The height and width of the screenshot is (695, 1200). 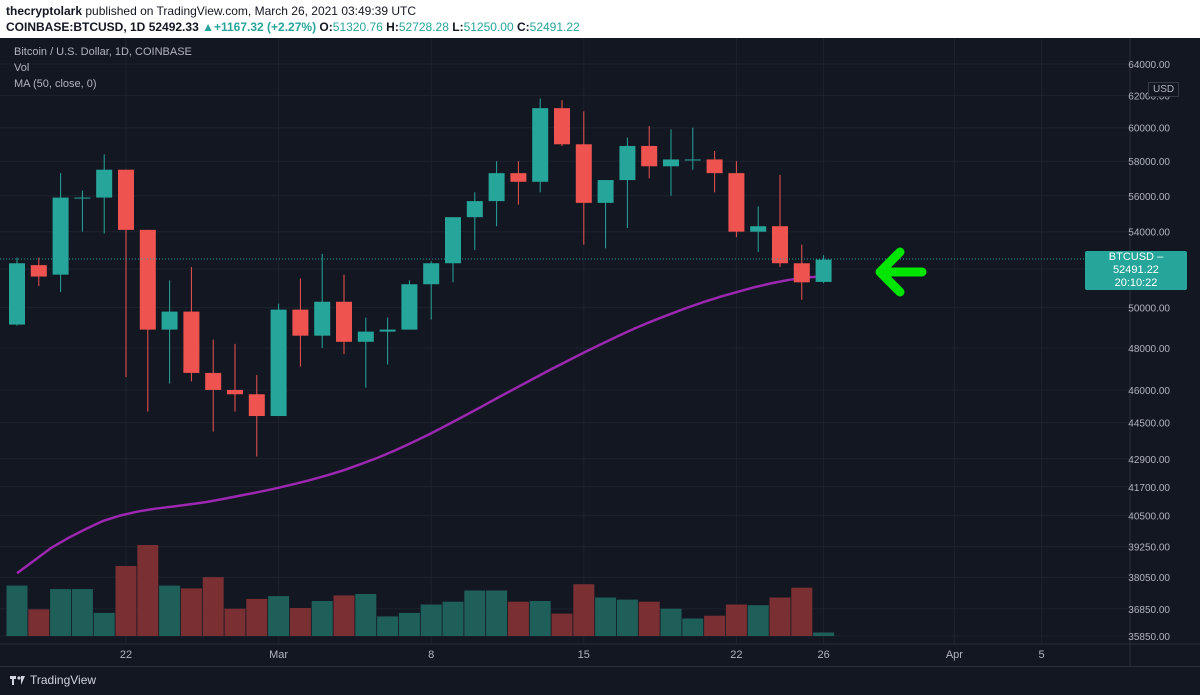 I want to click on x-tick-label: Mar, so click(x=278, y=655).